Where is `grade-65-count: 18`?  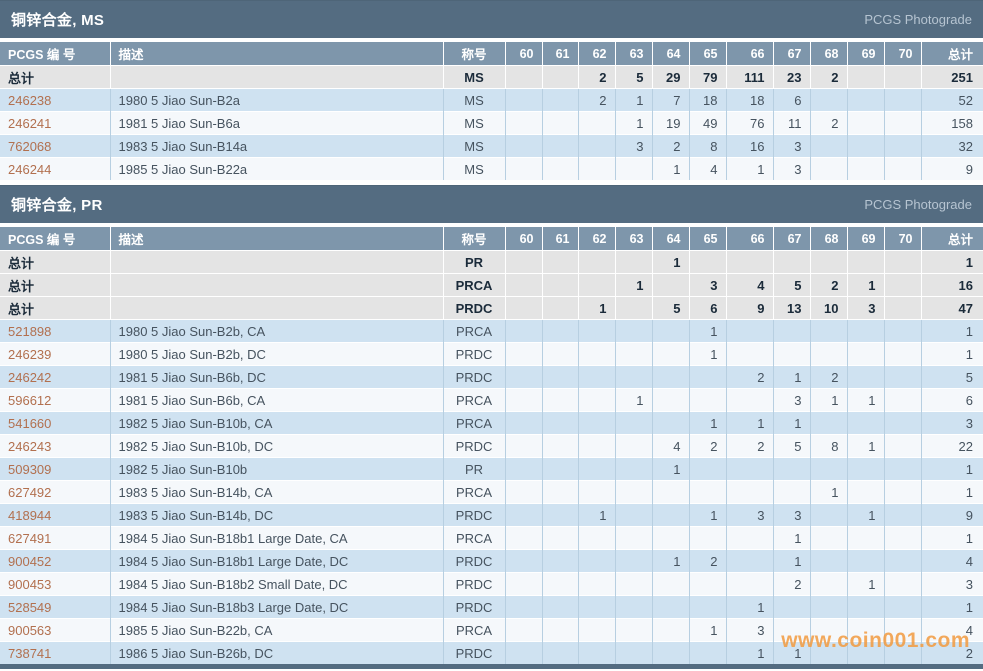
grade-65-count: 18 is located at coordinates (707, 100).